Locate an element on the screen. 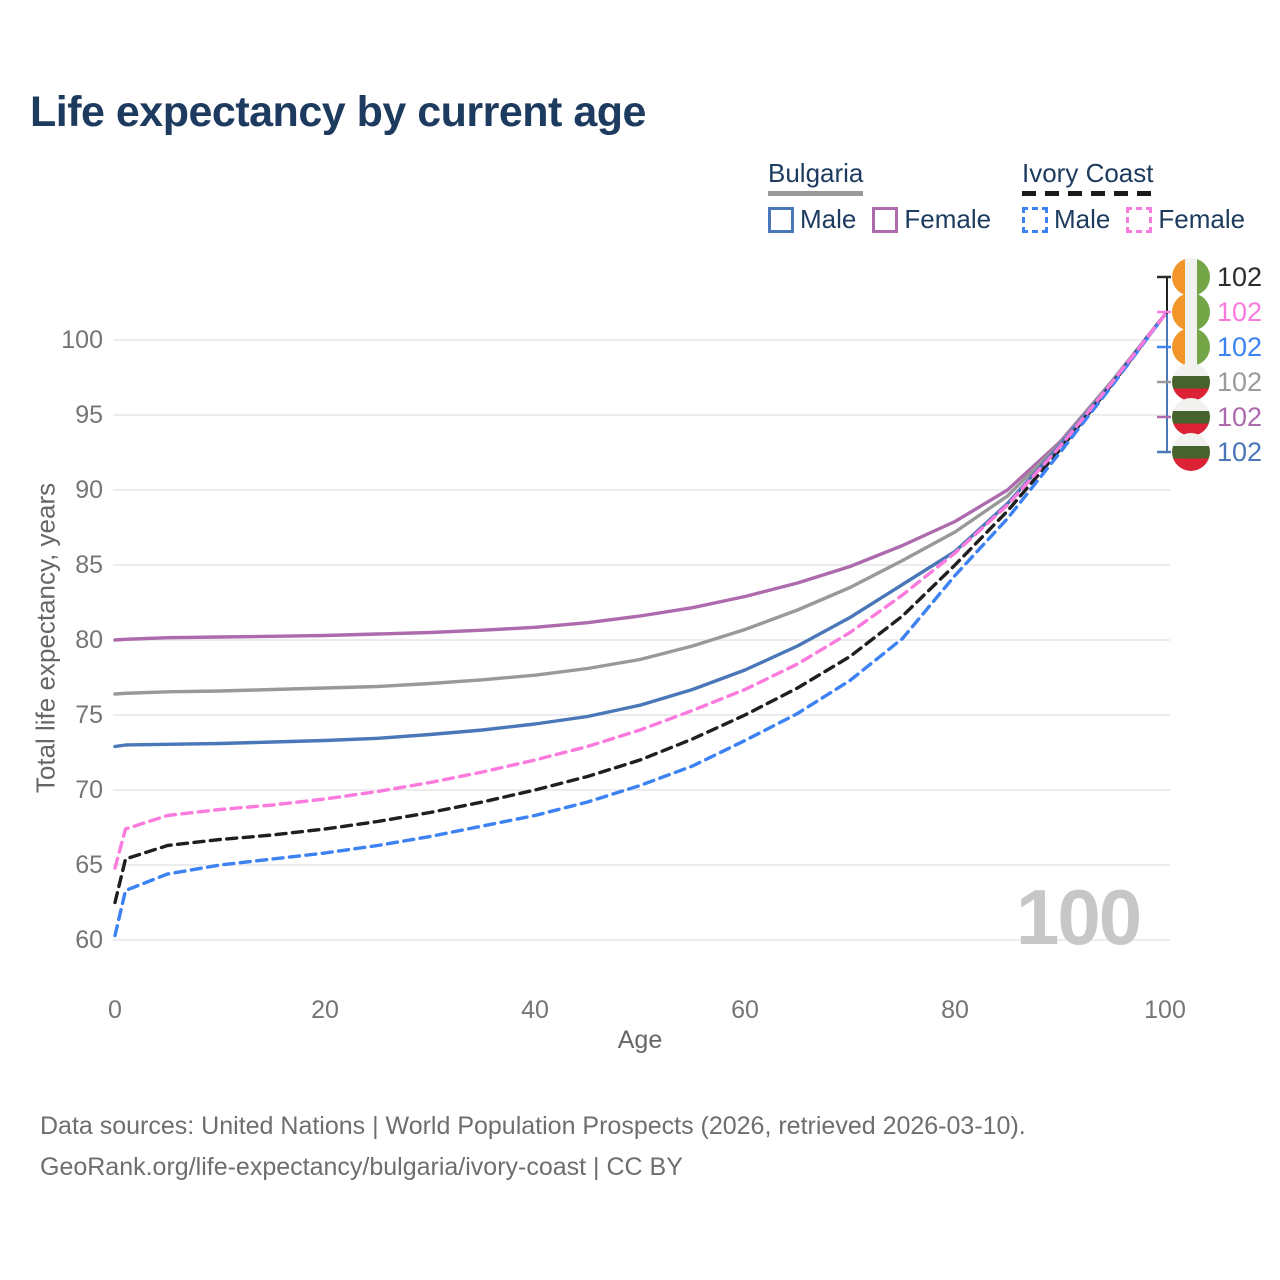 The height and width of the screenshot is (1280, 1280). x-tick-label: 20 is located at coordinates (325, 1010).